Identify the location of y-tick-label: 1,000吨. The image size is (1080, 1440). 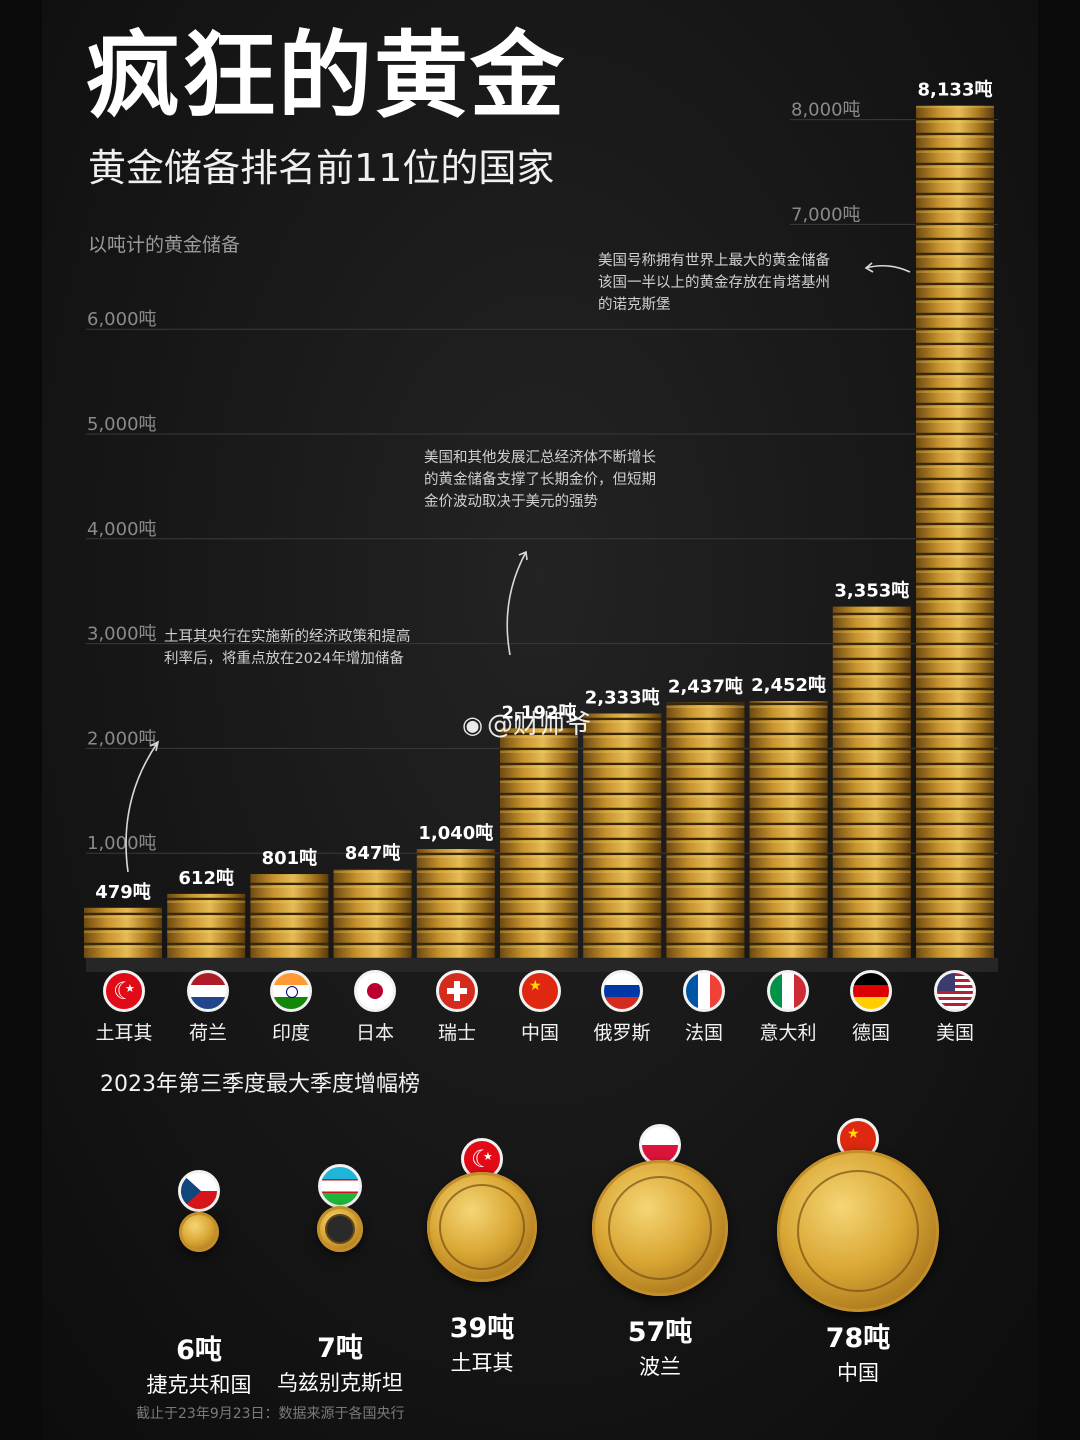
(122, 843).